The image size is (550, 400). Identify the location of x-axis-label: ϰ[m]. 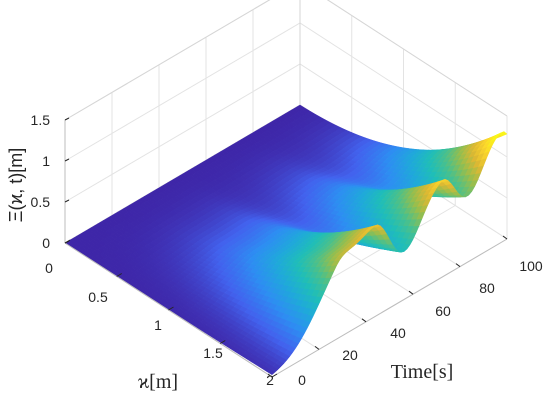
(158, 382).